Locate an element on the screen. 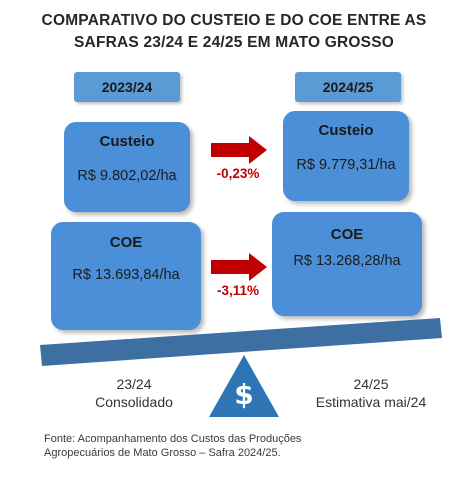 The height and width of the screenshot is (483, 468). coe-box-right: COE R$ 13.268,28/ha is located at coordinates (347, 264).